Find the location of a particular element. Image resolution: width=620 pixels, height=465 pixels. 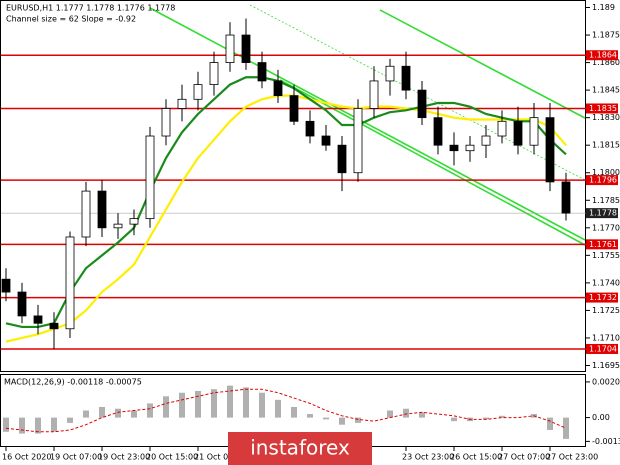

y-tick-label: 1.1740 is located at coordinates (606, 282).